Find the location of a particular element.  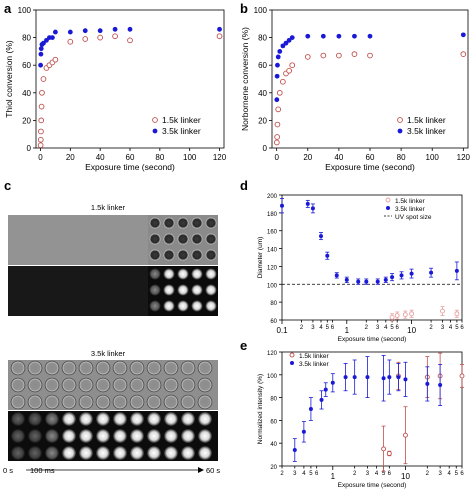

micrograph-bottom-title: 3.5k linker is located at coordinates (108, 353).